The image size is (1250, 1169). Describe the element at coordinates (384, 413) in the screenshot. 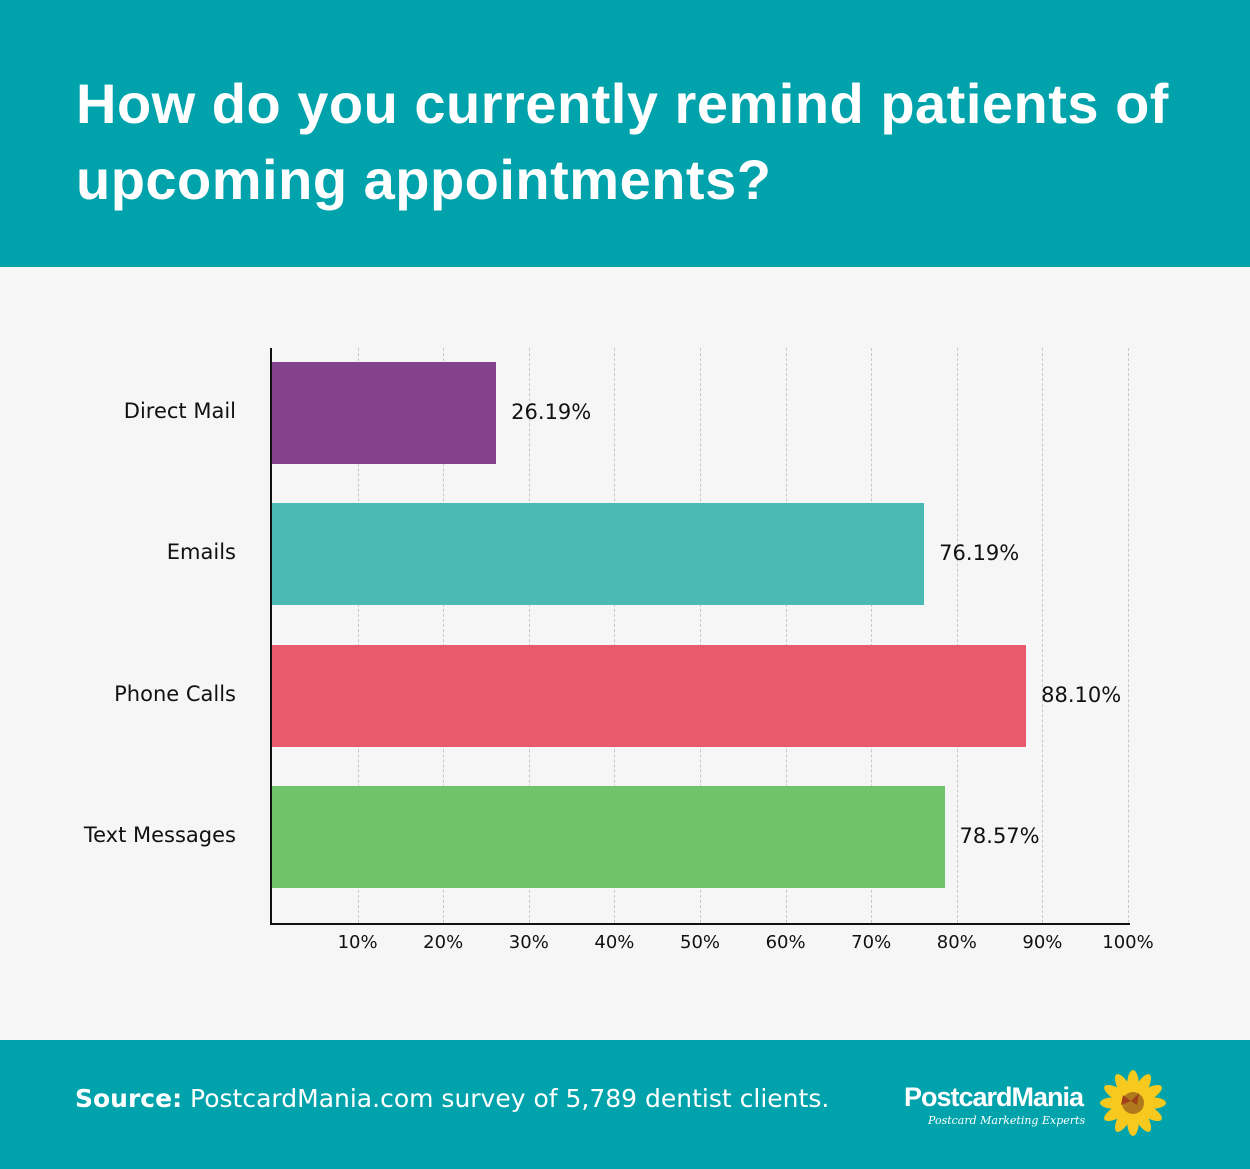

I see `bar-direct-mail` at that location.